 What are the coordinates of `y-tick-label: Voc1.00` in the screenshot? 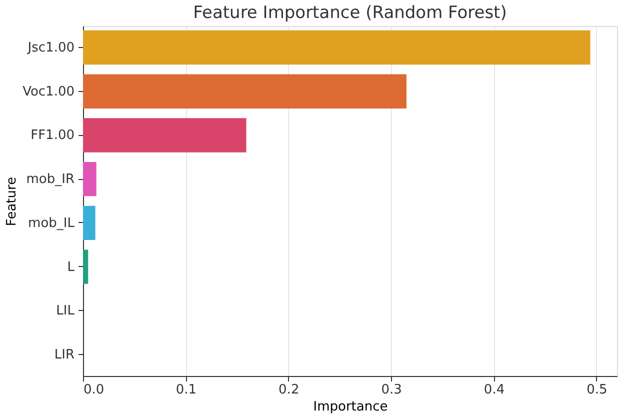 It's located at (48, 92).